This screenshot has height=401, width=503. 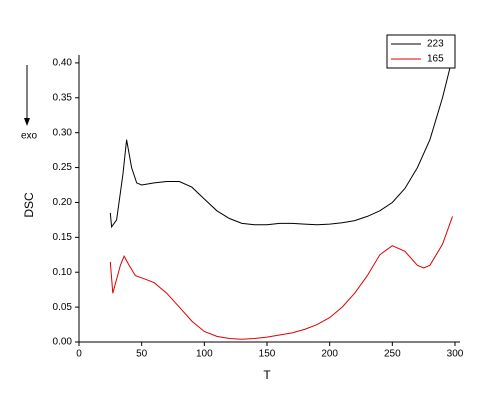 I want to click on x-axis-title: T, so click(x=267, y=375).